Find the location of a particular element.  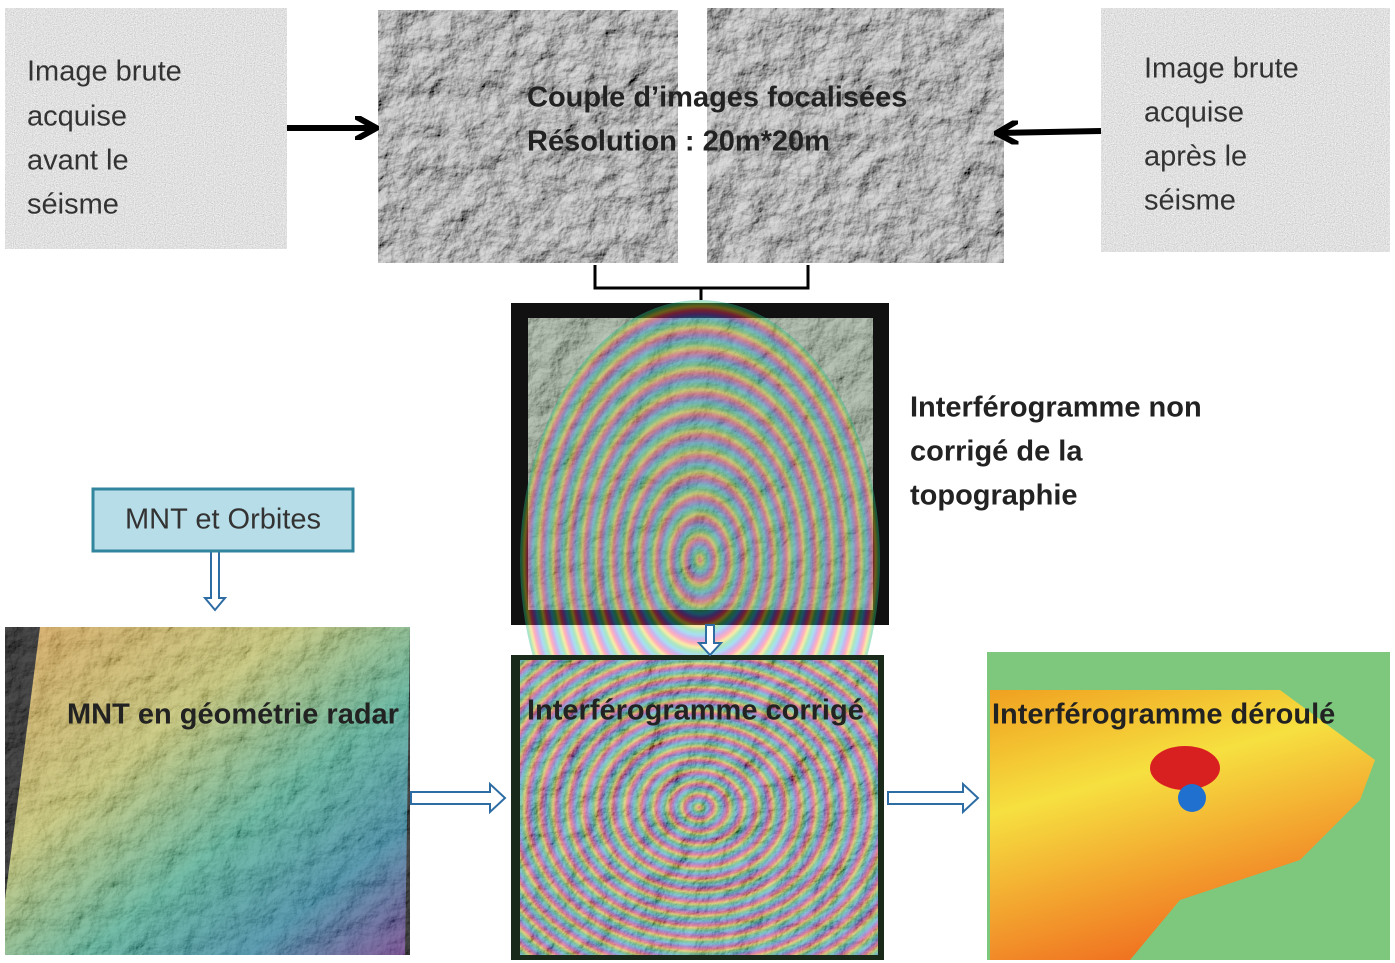

label: Résolution : 20m*20m is located at coordinates (678, 142).